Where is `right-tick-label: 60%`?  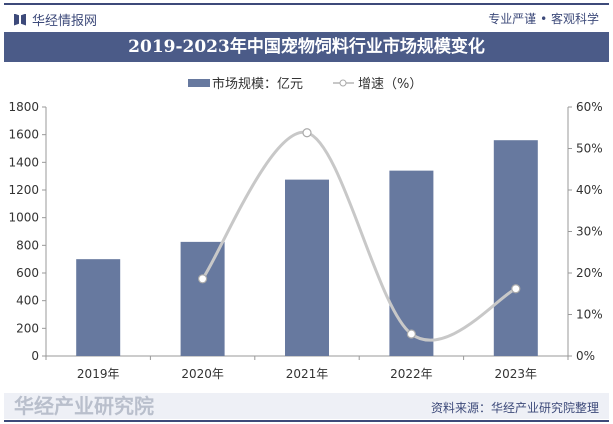 right-tick-label: 60% is located at coordinates (589, 107).